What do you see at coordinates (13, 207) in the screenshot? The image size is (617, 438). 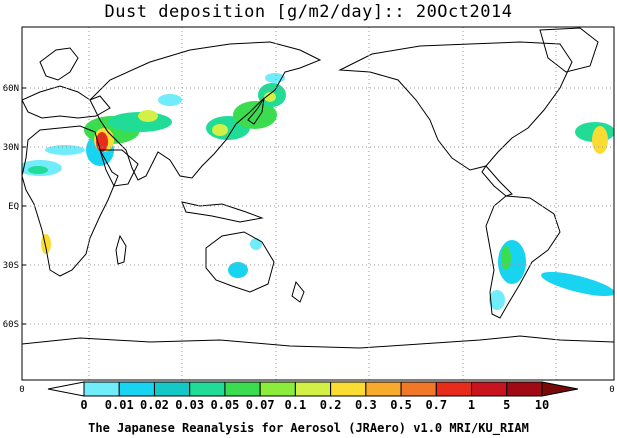 I see `lat-label-eq: EQ` at bounding box center [13, 207].